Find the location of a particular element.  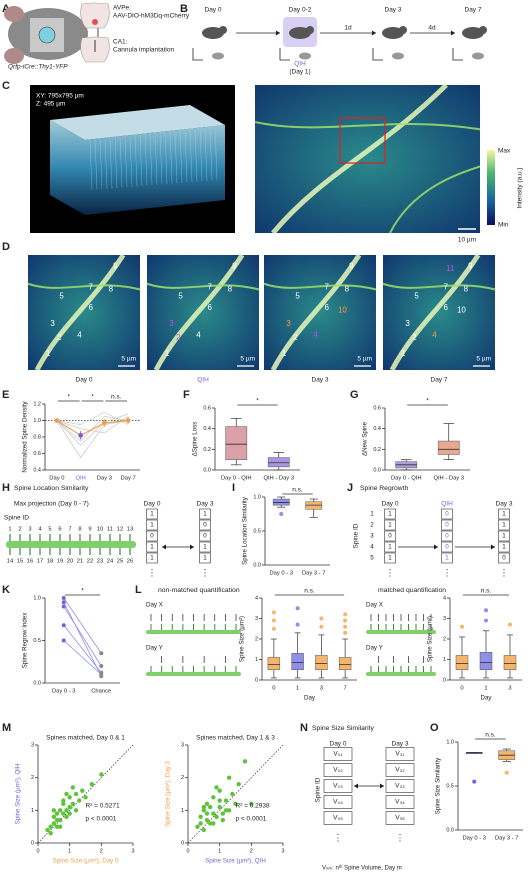

x-tick-label: QIH - Day 3 is located at coordinates (448, 479).